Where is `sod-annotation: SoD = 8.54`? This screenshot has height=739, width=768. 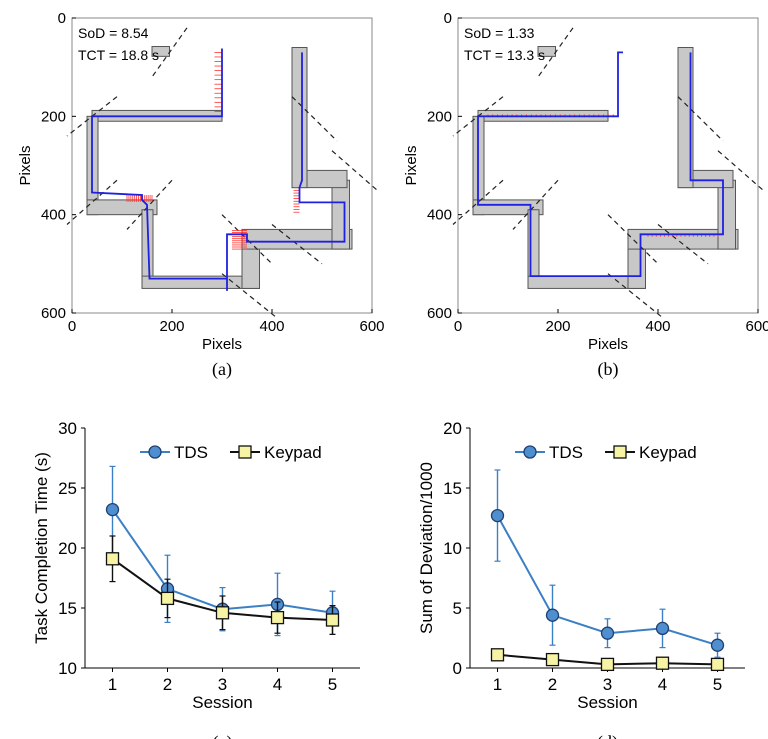
sod-annotation: SoD = 8.54 is located at coordinates (113, 33).